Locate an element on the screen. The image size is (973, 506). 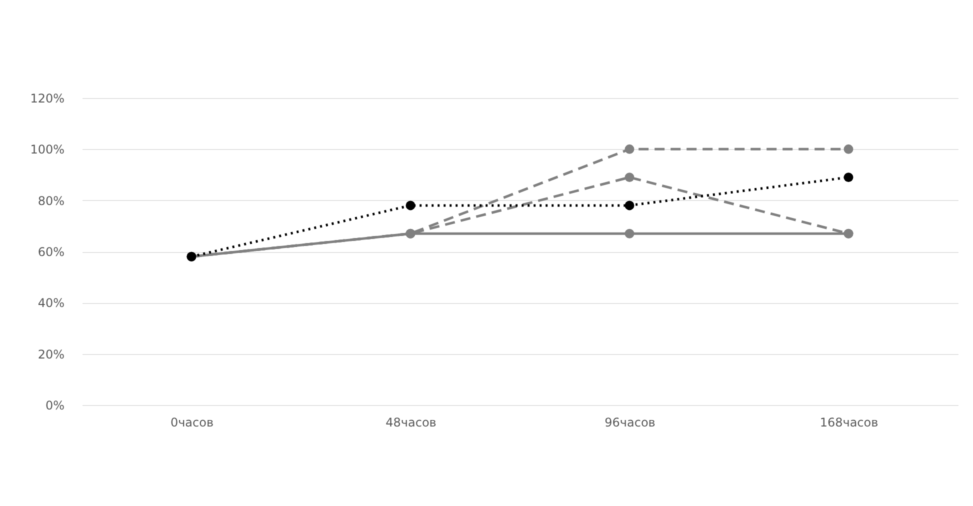
y-tick-label: 20% is located at coordinates (51, 354).